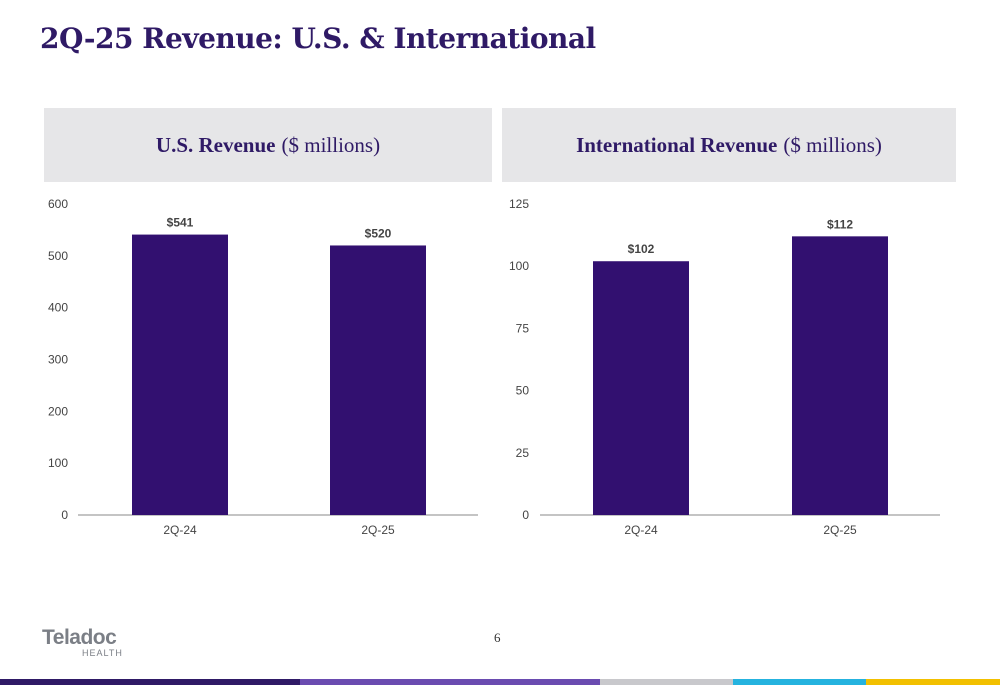 This screenshot has width=1000, height=685. Describe the element at coordinates (102, 653) in the screenshot. I see `logo-sub: HEALTH` at that location.